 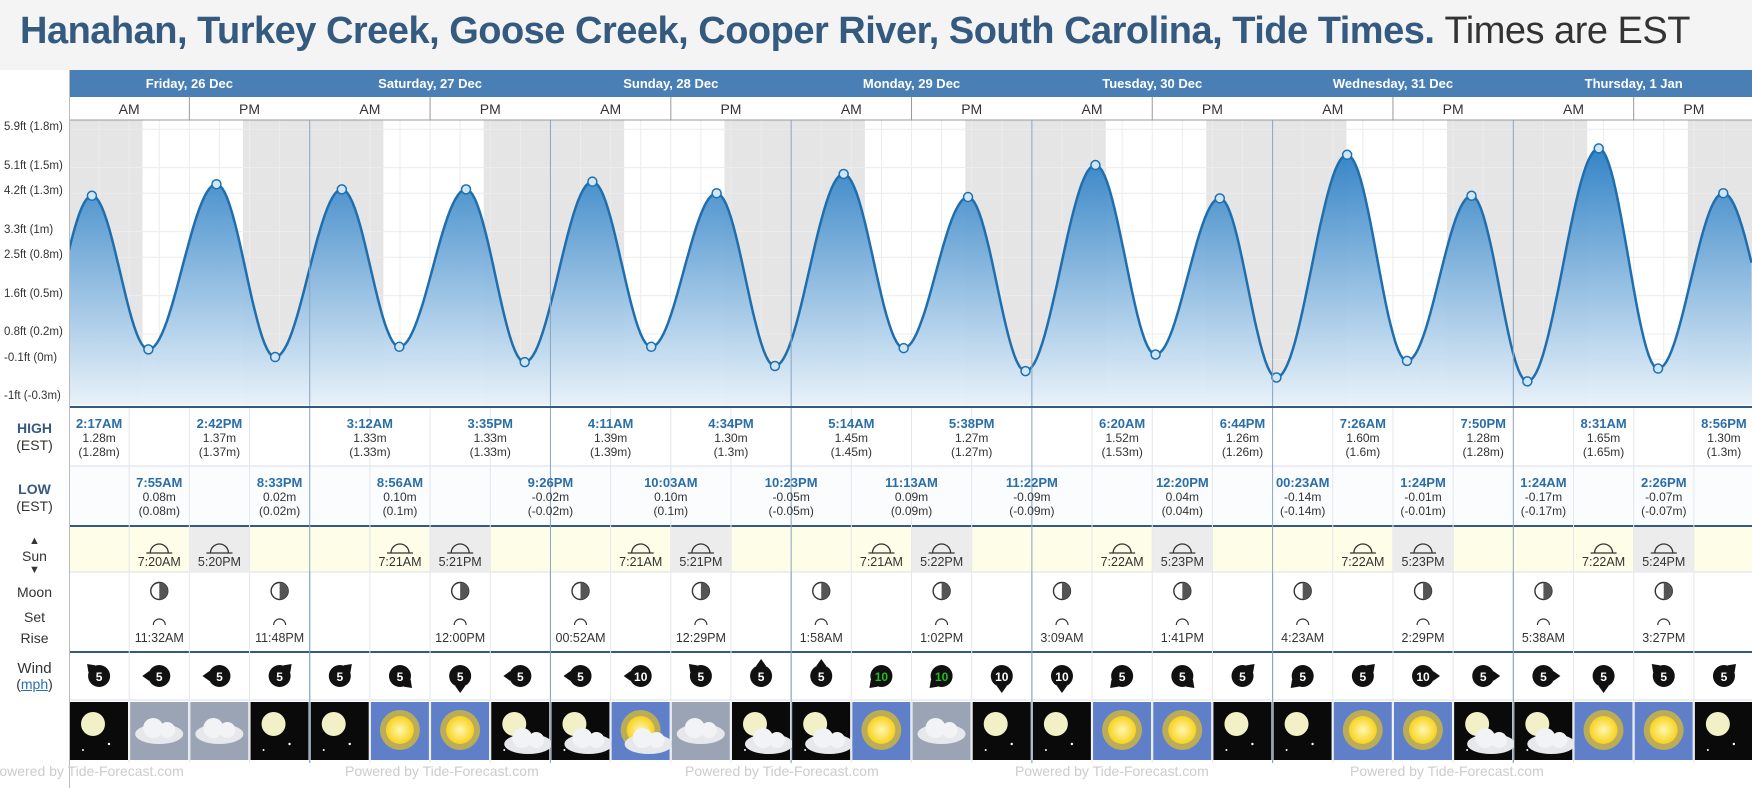 I want to click on sunrise-time: 7:22AM, so click(x=1122, y=562).